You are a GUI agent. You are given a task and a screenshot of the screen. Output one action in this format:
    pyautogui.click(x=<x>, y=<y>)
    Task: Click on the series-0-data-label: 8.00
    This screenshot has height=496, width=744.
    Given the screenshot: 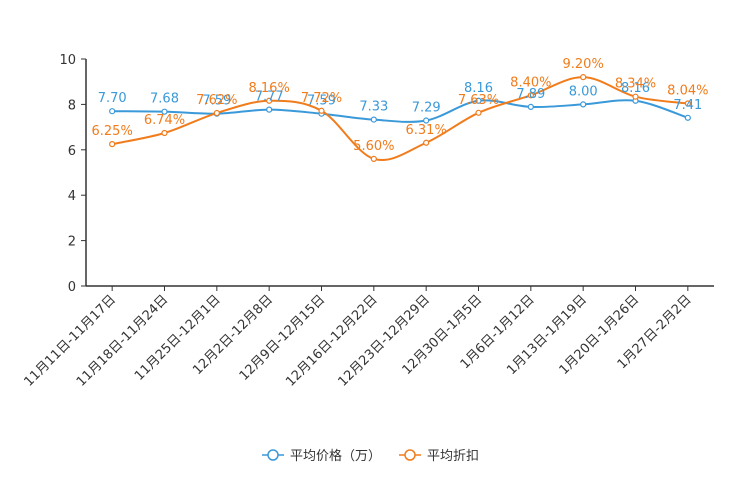 What is the action you would take?
    pyautogui.click(x=583, y=91)
    